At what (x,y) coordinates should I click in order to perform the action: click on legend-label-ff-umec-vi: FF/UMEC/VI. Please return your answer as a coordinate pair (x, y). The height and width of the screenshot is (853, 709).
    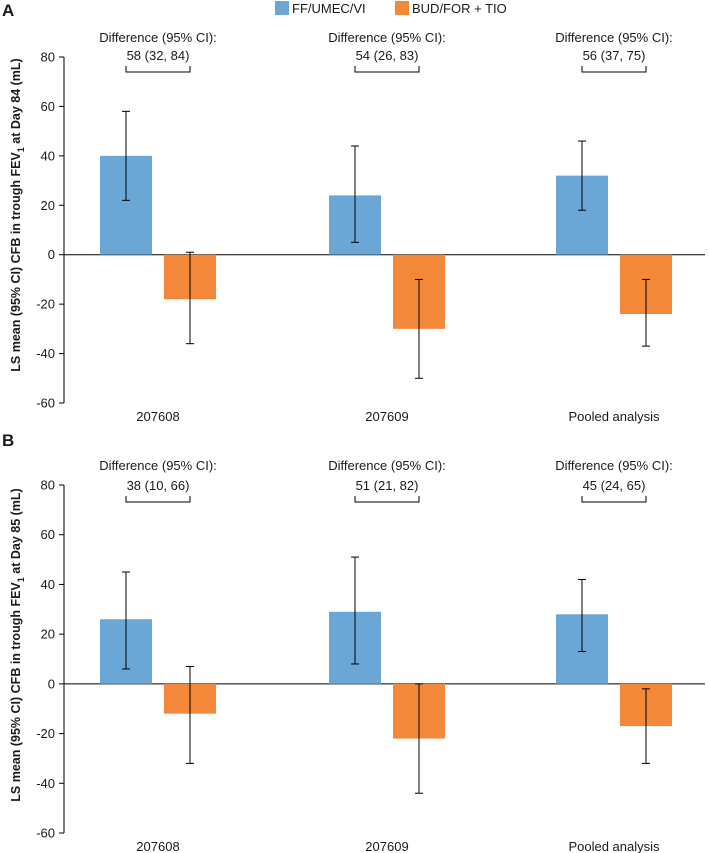
    Looking at the image, I should click on (329, 8).